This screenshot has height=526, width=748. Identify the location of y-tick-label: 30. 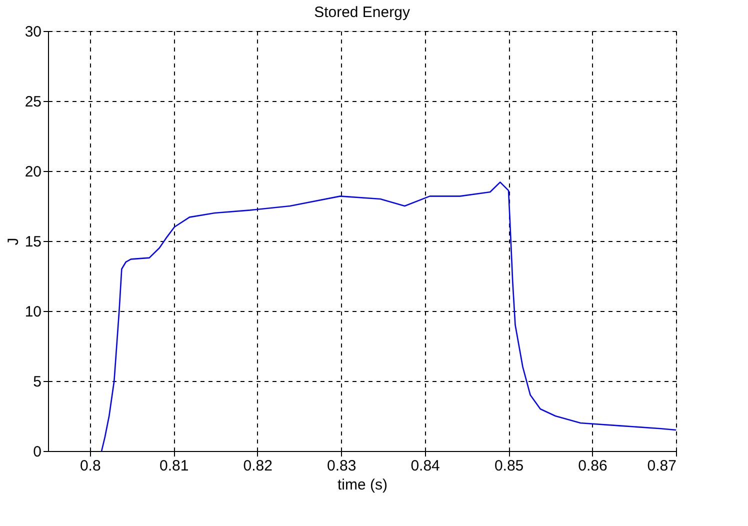
(33, 32).